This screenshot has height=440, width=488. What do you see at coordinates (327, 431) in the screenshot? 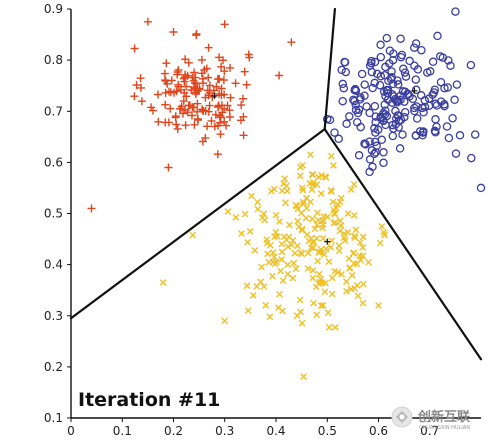
I see `x-tick-label: 0.5` at bounding box center [327, 431].